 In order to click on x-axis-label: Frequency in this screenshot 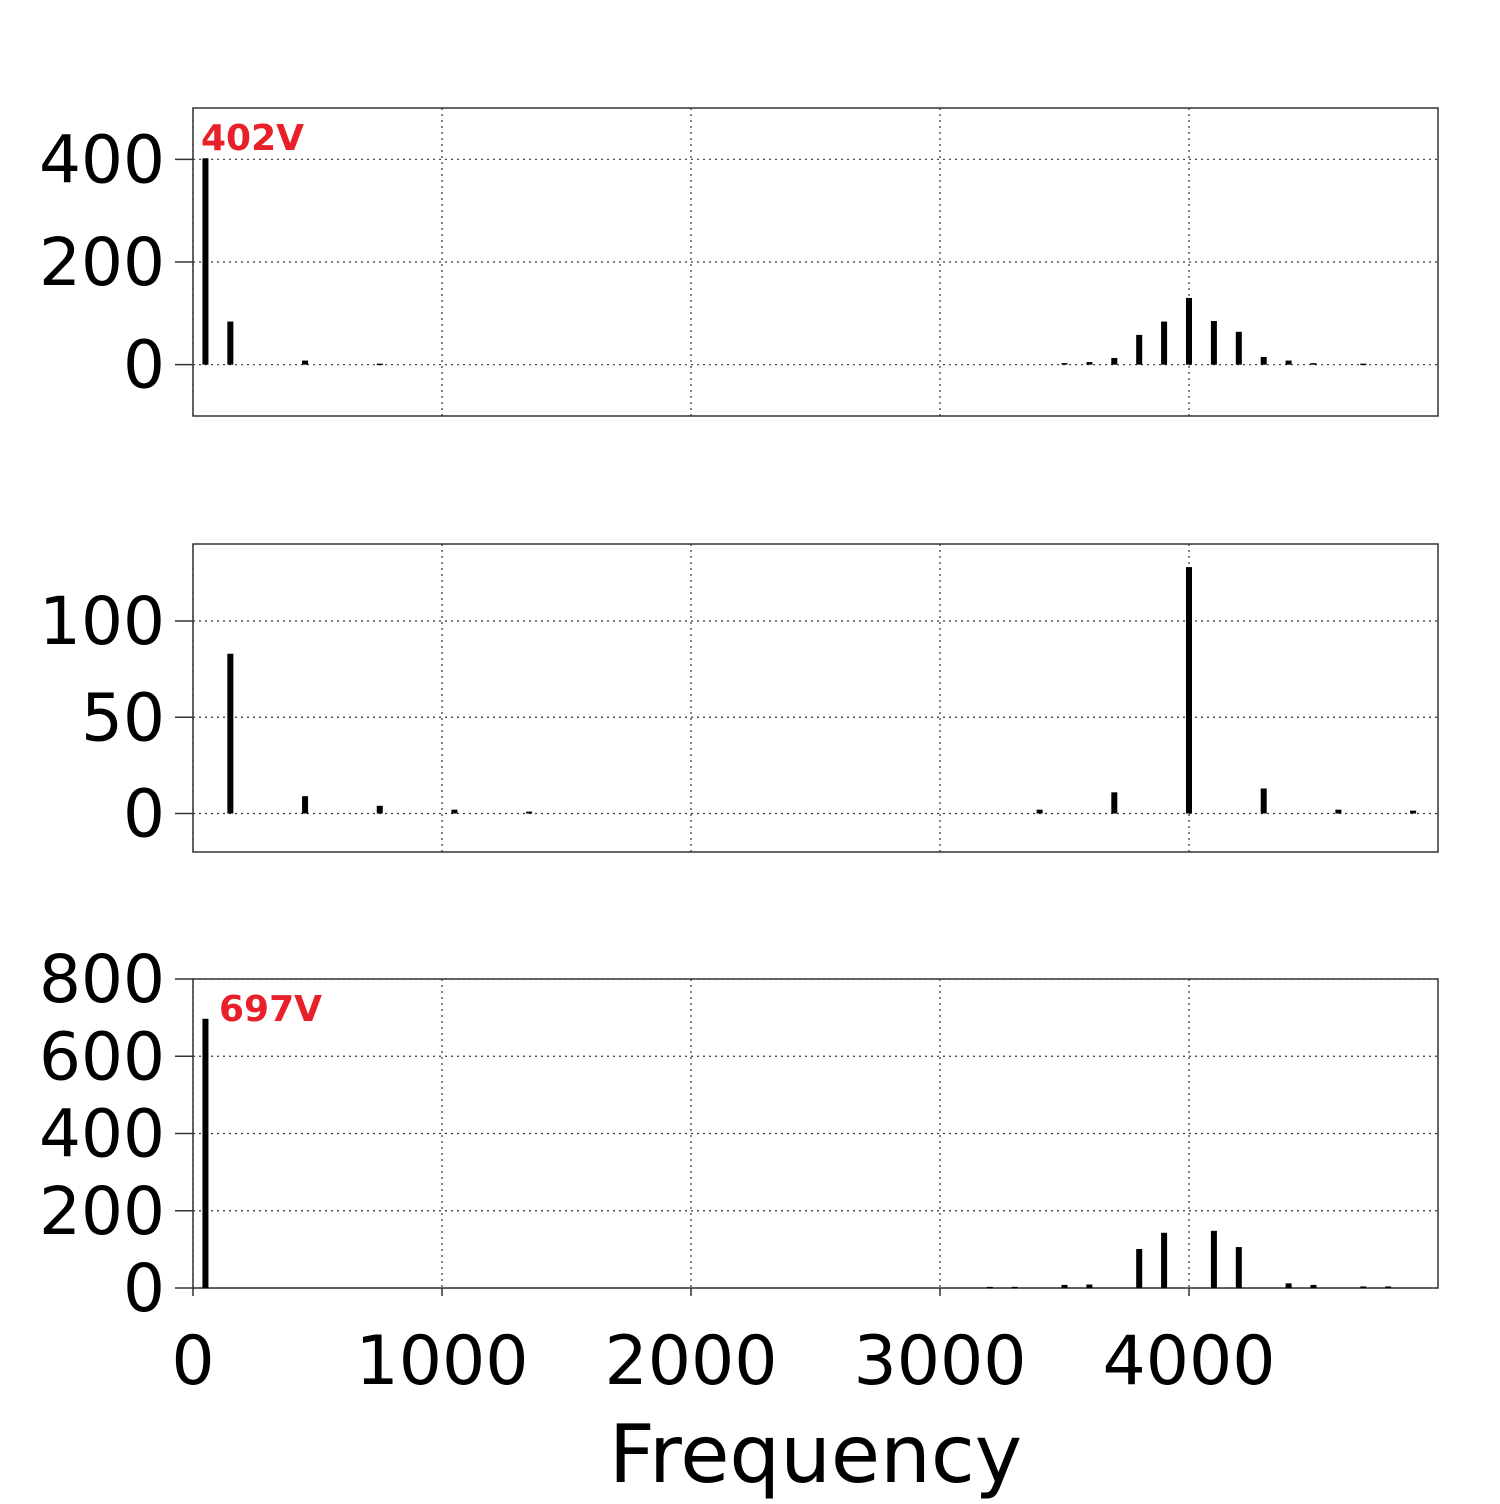, I will do `click(815, 1454)`.